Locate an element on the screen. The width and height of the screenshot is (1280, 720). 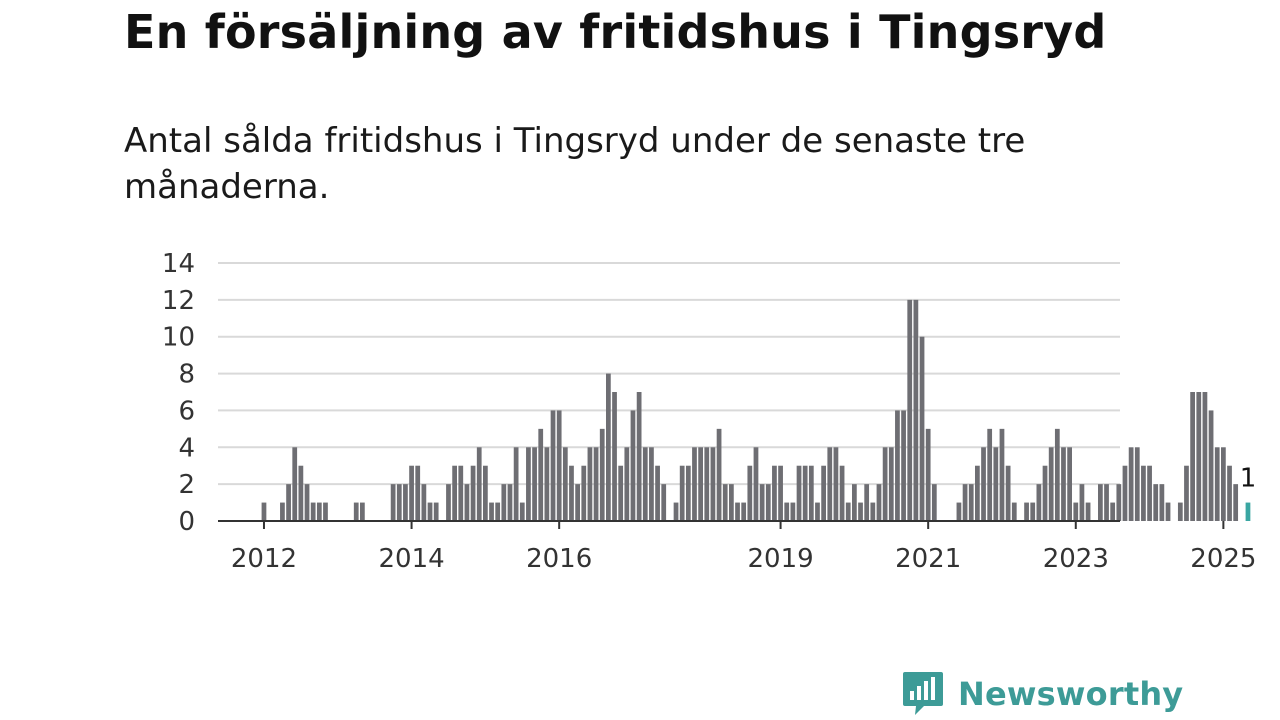
x-tick-label: 2019 is located at coordinates (780, 559).